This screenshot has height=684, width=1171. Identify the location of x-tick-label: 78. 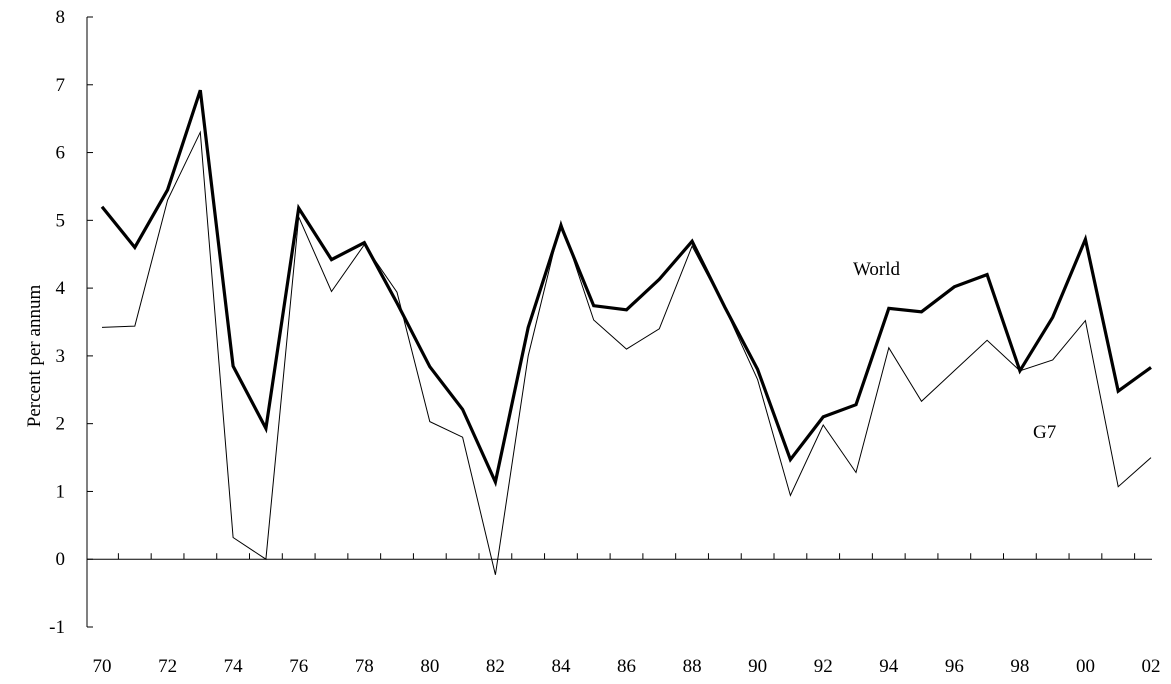
(364, 666).